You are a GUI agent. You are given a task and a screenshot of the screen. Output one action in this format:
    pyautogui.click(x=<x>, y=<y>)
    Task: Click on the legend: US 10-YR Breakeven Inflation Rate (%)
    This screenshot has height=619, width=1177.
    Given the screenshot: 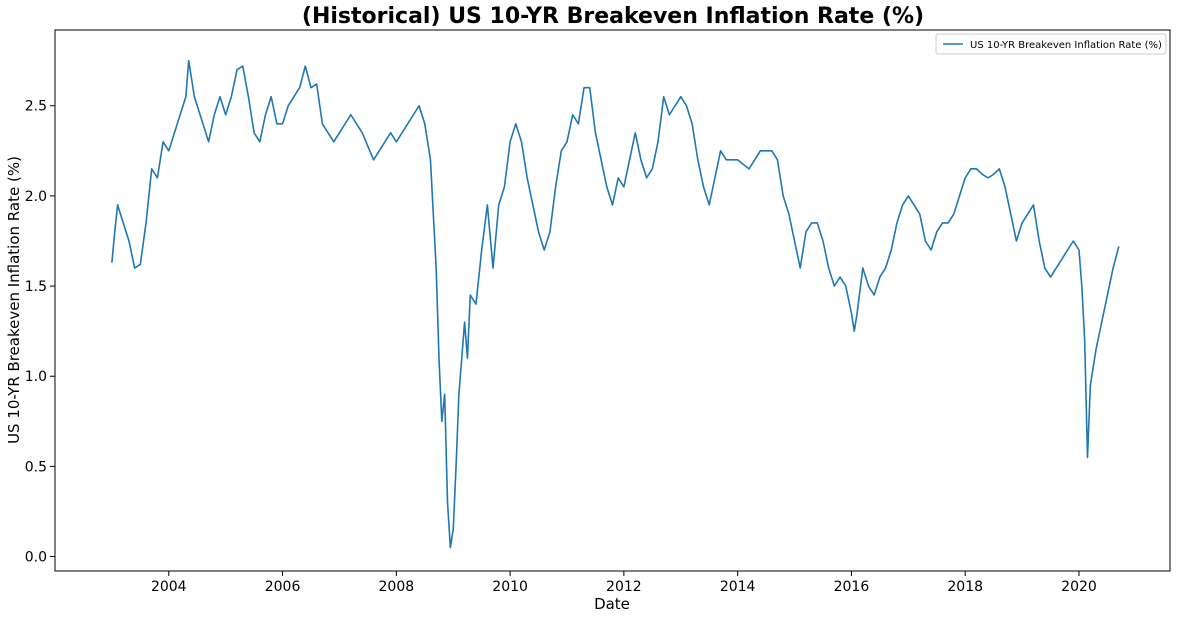 What is the action you would take?
    pyautogui.click(x=1051, y=44)
    